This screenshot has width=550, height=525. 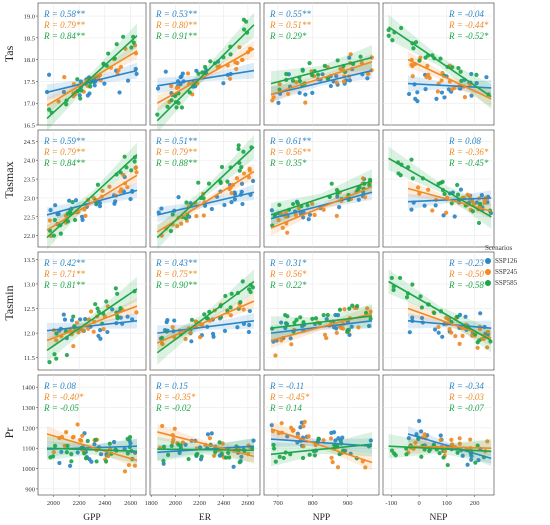 What do you see at coordinates (488, 282) in the screenshot?
I see `legend-swatch-ssp585` at bounding box center [488, 282].